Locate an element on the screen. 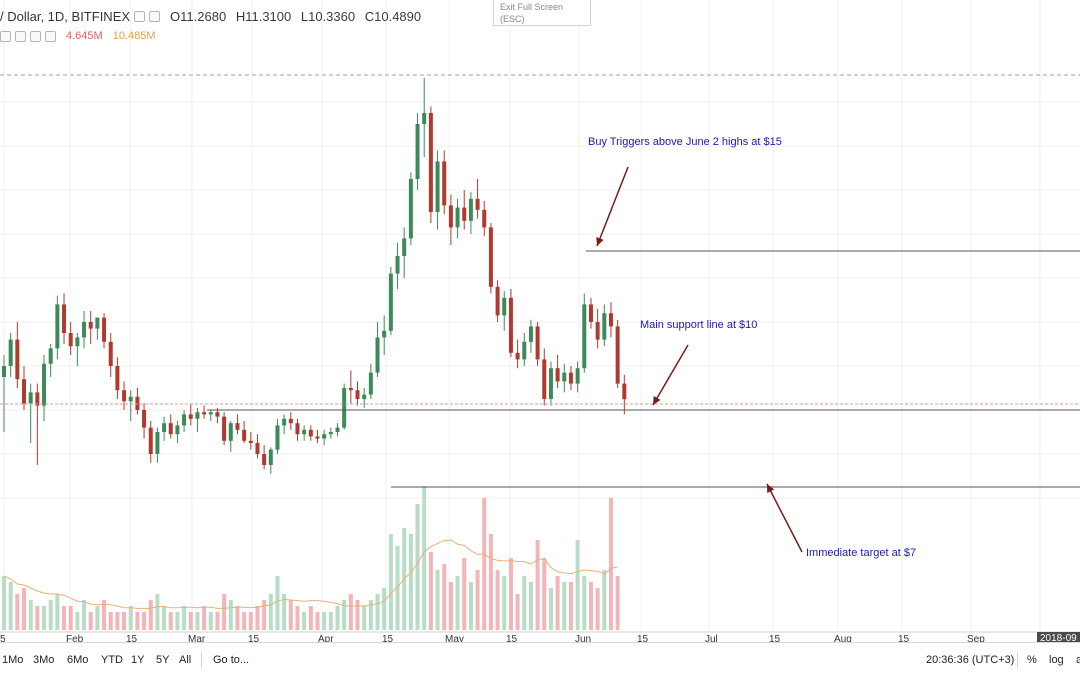  legend-visibility-icon is located at coordinates (155, 16).